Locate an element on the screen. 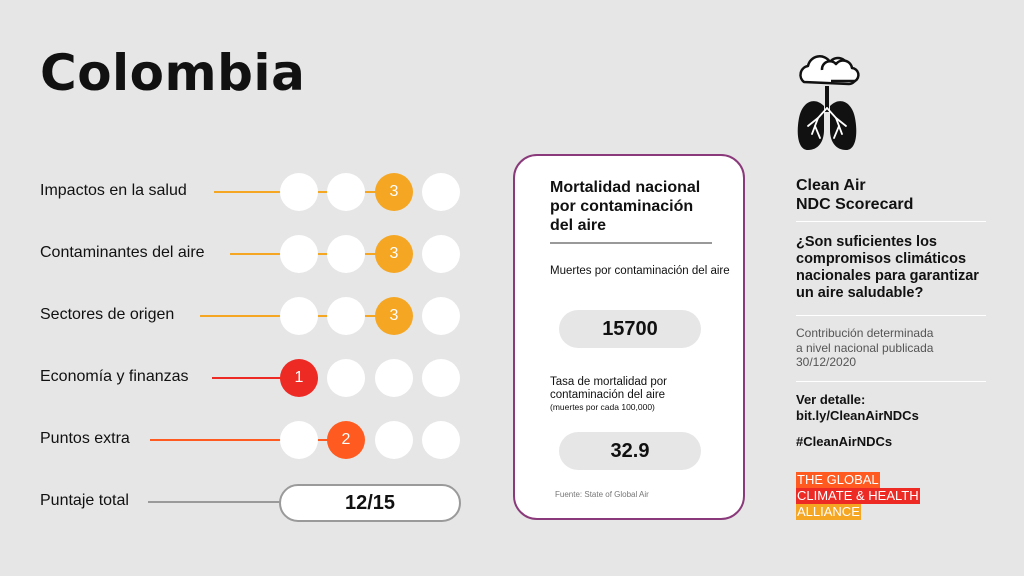 The width and height of the screenshot is (1024, 576). total-row: Puntaje total is located at coordinates (240, 502).